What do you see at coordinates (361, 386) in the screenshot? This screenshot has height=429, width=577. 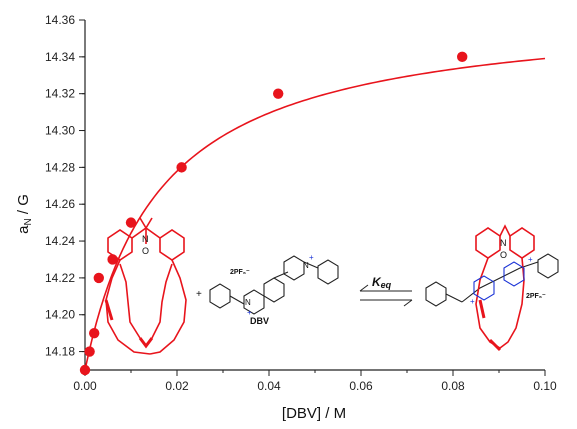 I see `x-tick-label: 0.06` at bounding box center [361, 386].